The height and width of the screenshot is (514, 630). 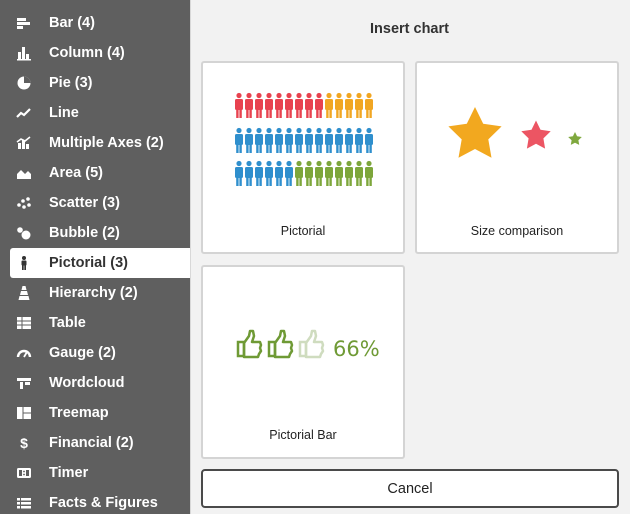 What do you see at coordinates (84, 203) in the screenshot?
I see `sidebar-item-label: Scatter (3)` at bounding box center [84, 203].